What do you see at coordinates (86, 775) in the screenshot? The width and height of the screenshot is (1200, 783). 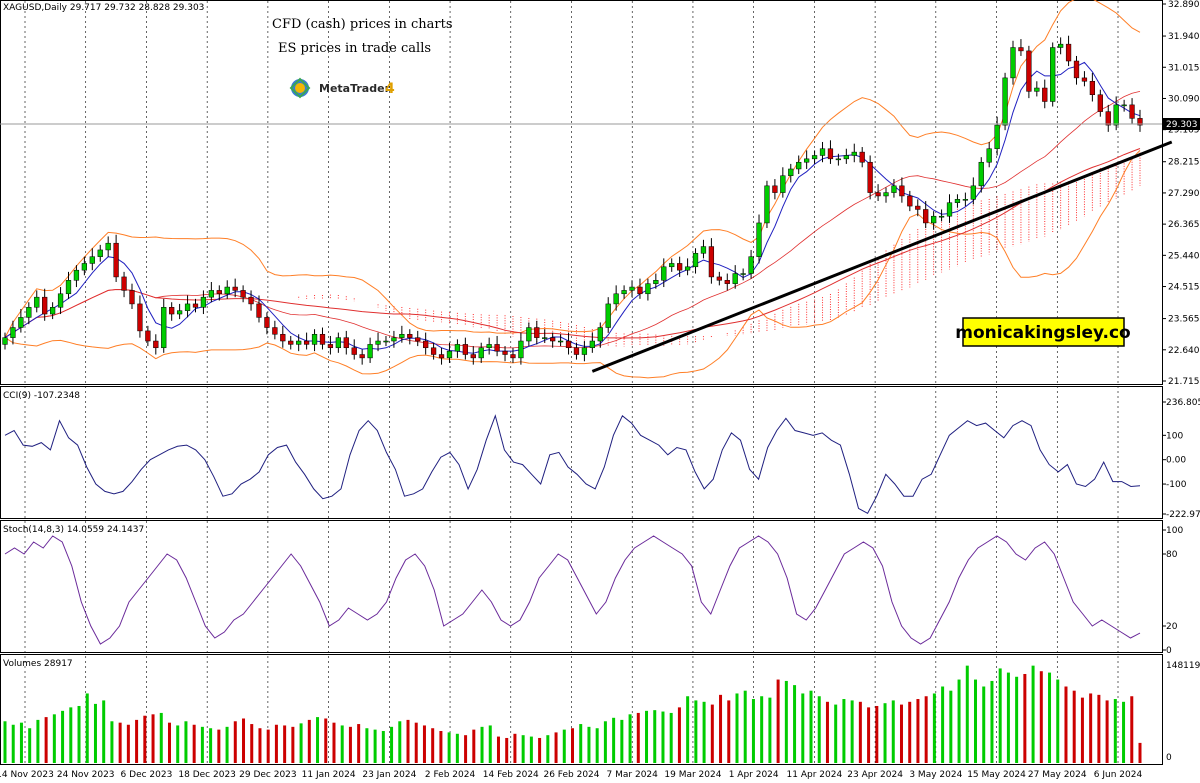 I see `date-tick-label: 24 Nov 2023` at bounding box center [86, 775].